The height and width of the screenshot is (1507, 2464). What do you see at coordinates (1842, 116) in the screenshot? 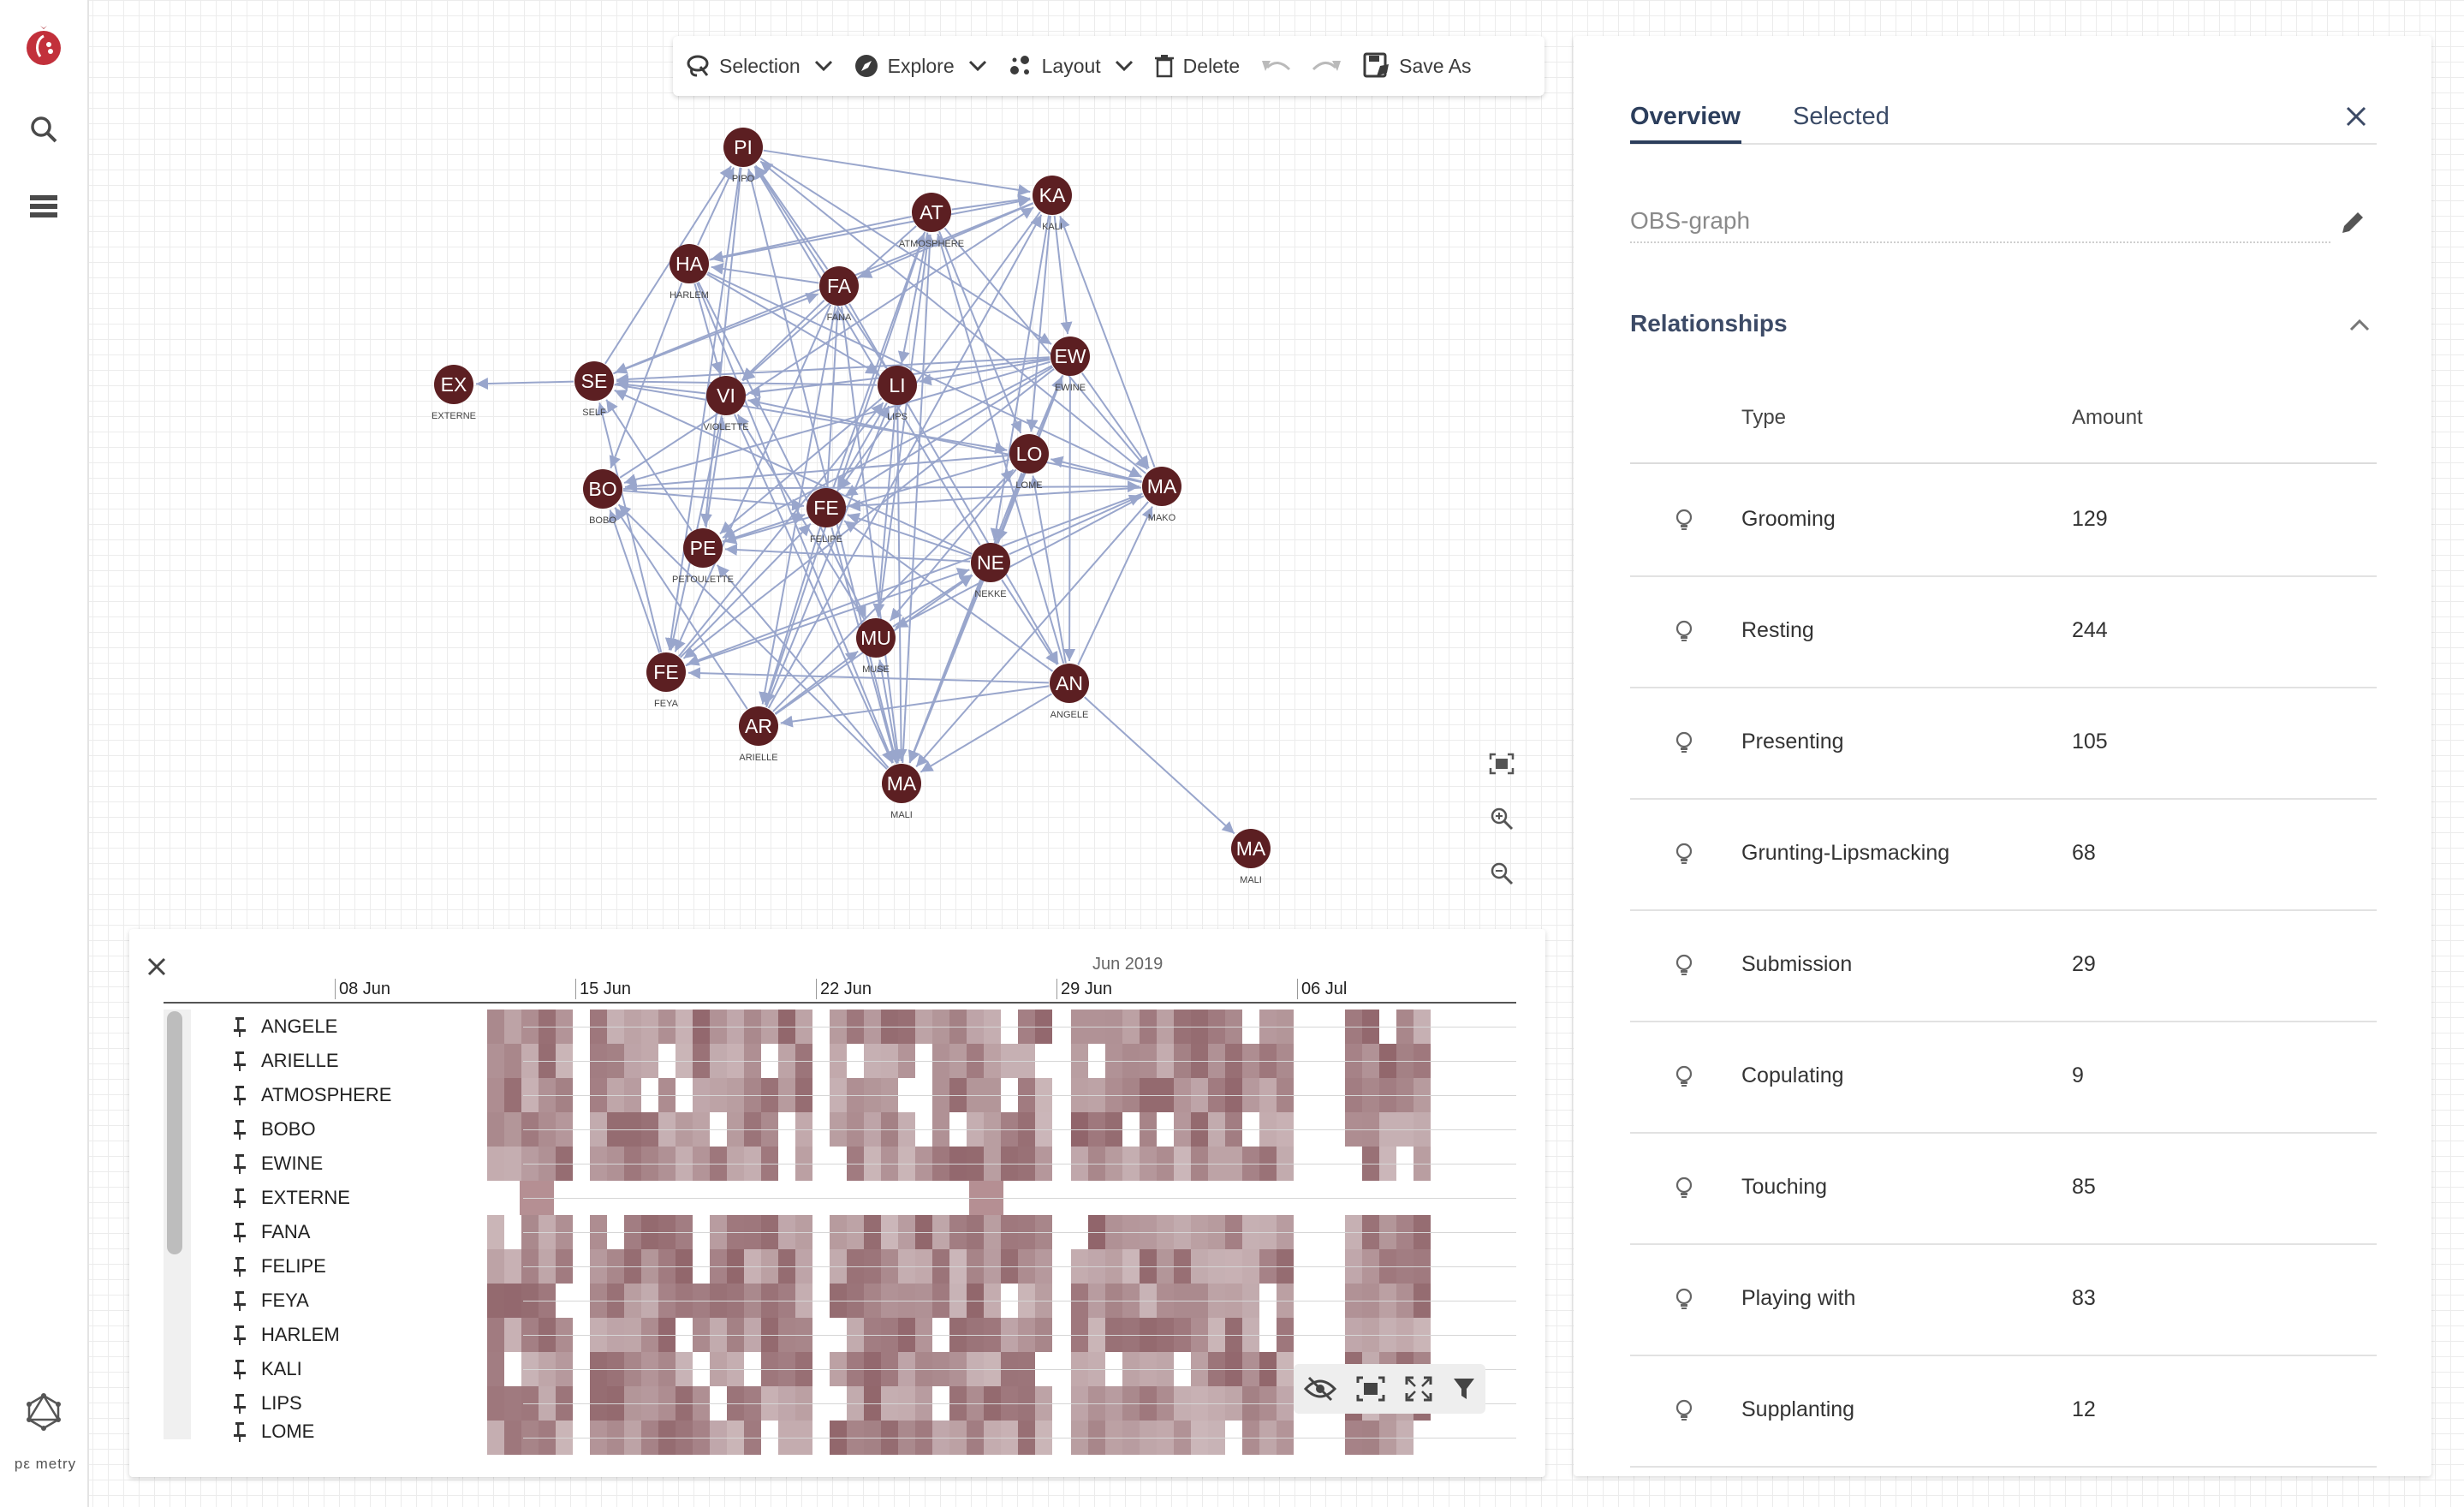
I see `tab-selected: Selected` at bounding box center [1842, 116].